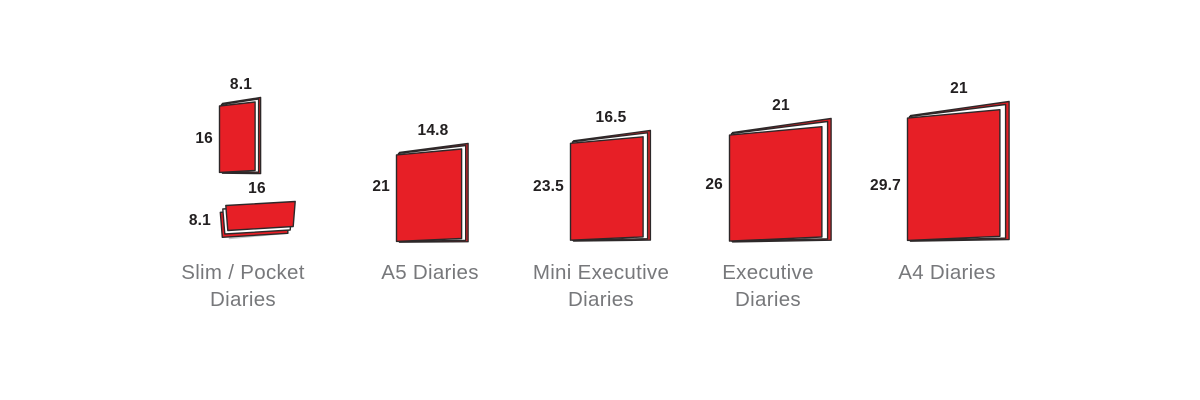 The height and width of the screenshot is (400, 1200). I want to click on diary-category-label-line: Executive, so click(768, 272).